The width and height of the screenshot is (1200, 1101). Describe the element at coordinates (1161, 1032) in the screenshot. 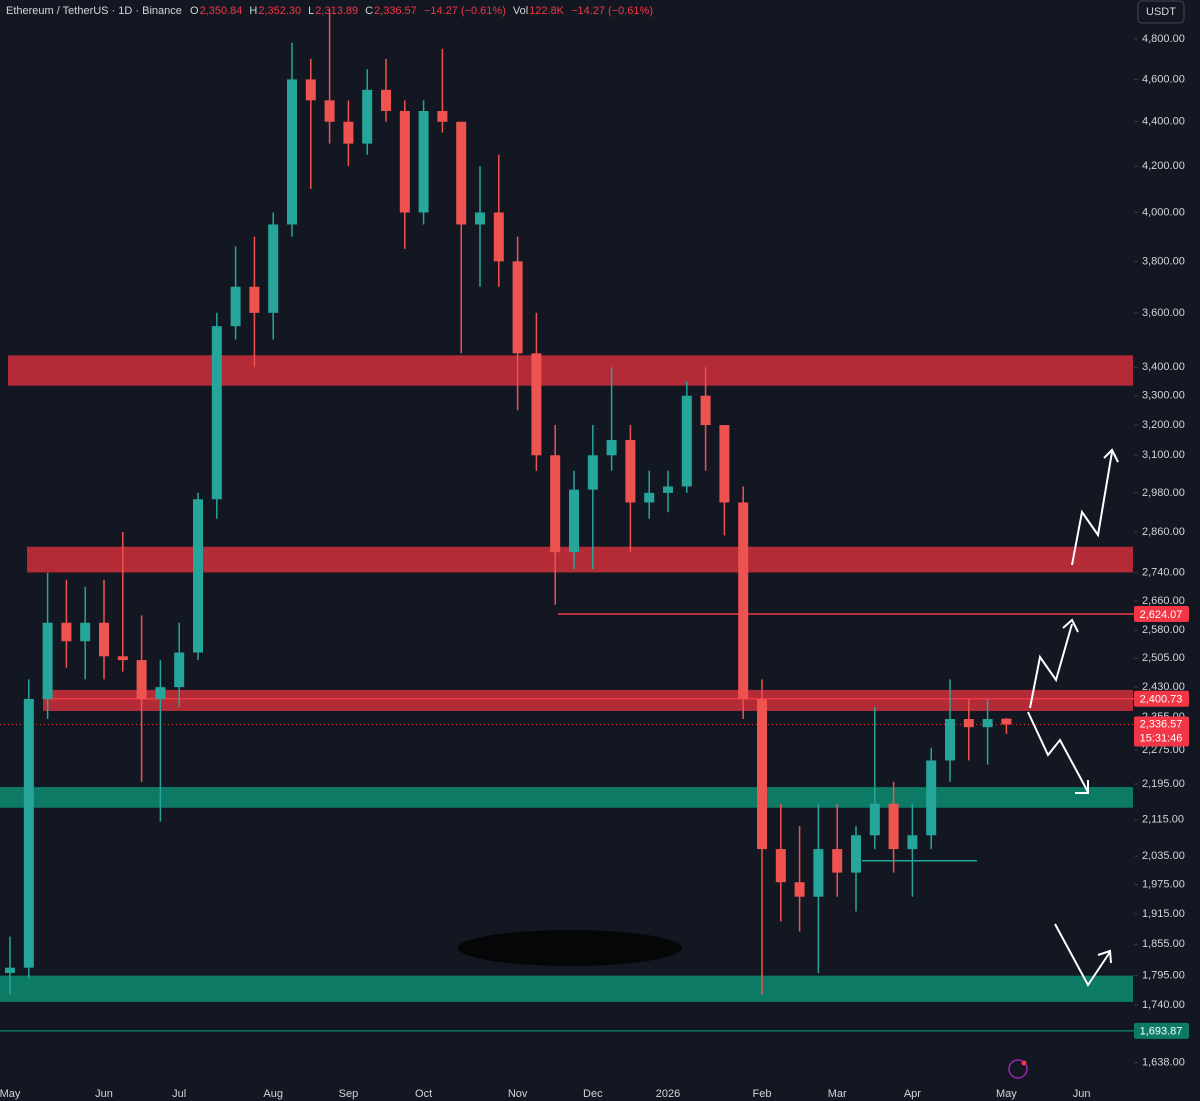

I see `level-tag-label: 1,693.87` at that location.